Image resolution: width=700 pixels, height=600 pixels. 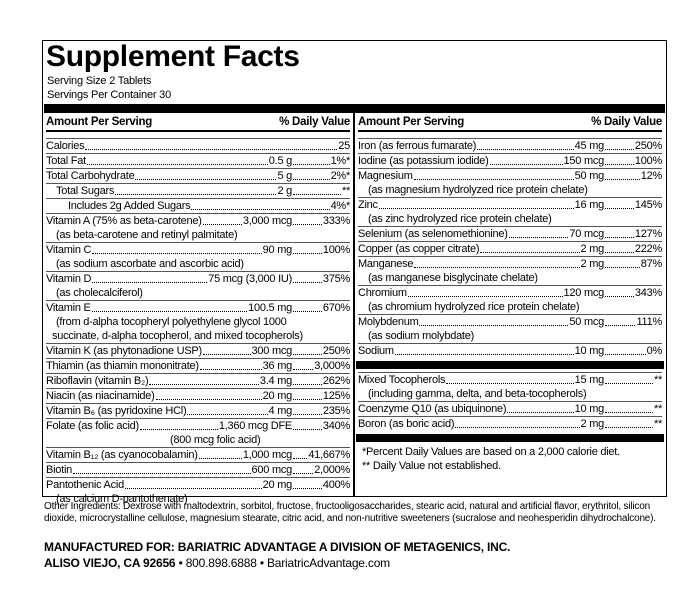 I want to click on row-line: Chromium 120 mcg 343%, so click(x=510, y=293).